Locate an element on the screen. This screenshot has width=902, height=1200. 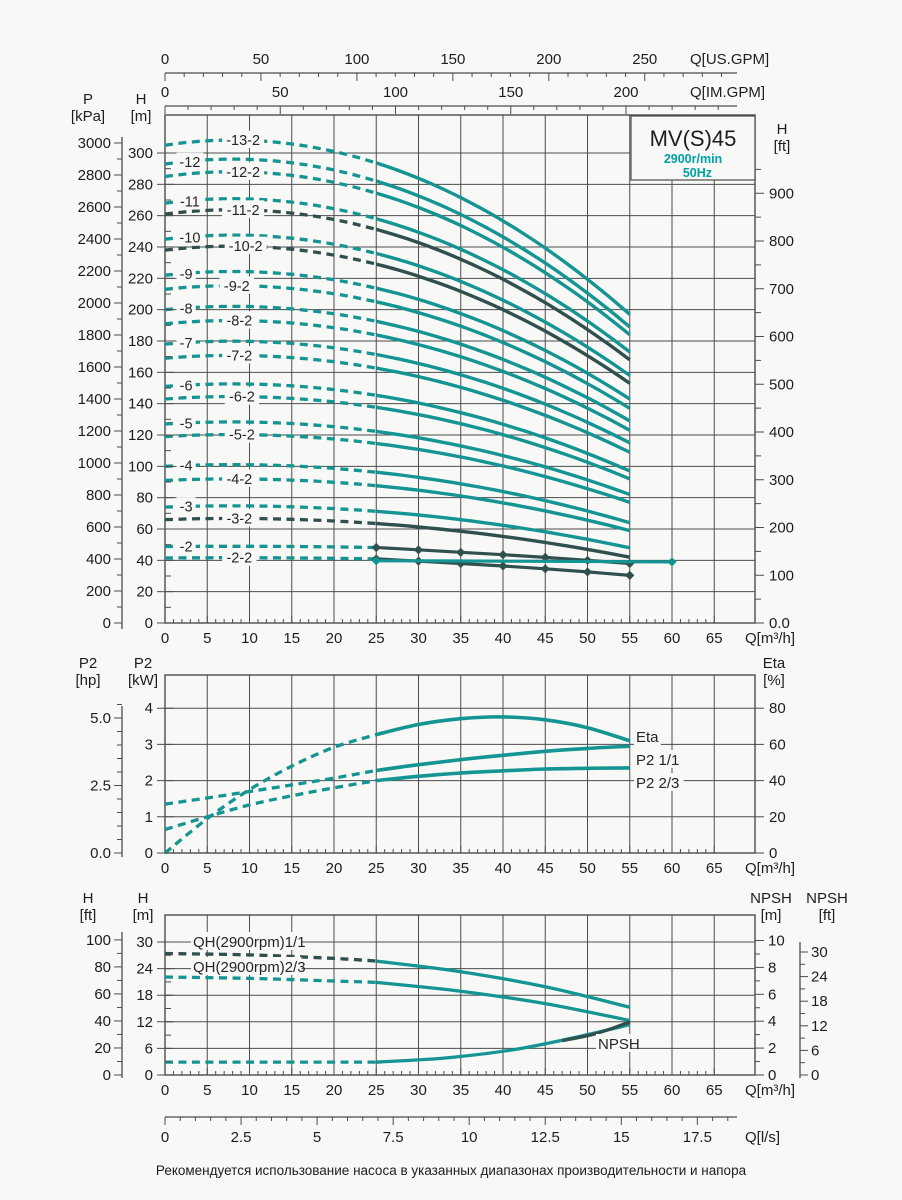
axis-title: P2 is located at coordinates (88, 663).